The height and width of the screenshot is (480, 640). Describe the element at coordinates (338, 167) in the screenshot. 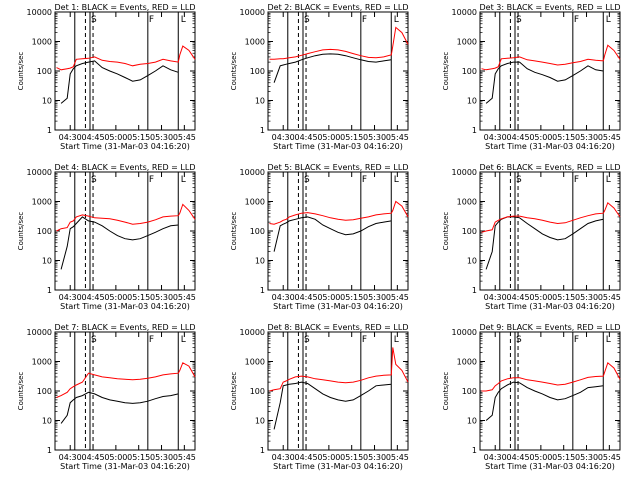

I see `panel-title: Det 5: BLACK = Events, RED = LLD` at that location.